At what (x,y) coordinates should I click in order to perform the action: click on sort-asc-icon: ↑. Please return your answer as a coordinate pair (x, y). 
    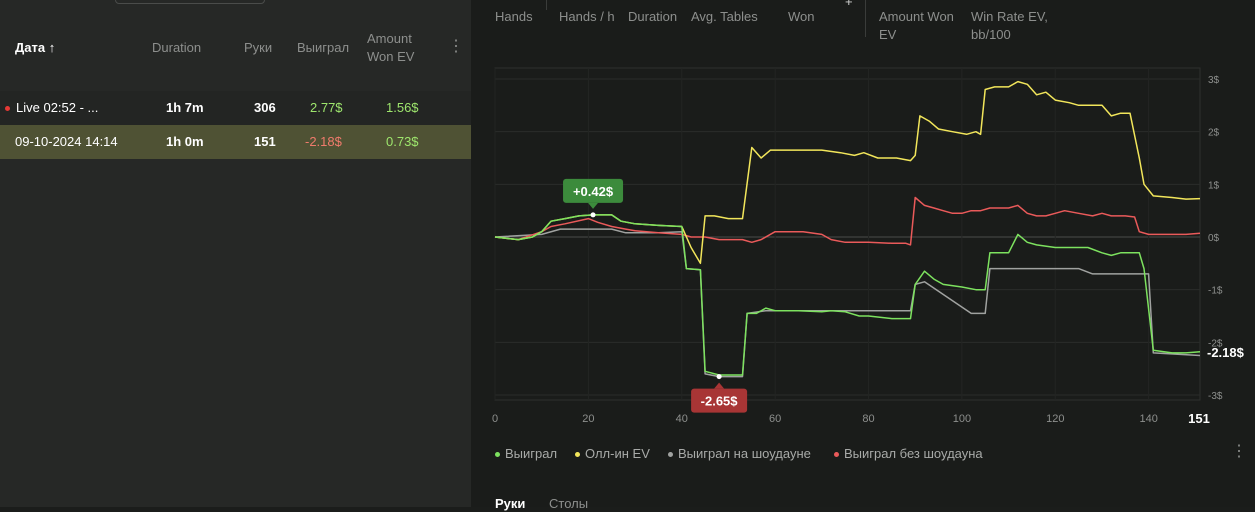
    Looking at the image, I should click on (52, 47).